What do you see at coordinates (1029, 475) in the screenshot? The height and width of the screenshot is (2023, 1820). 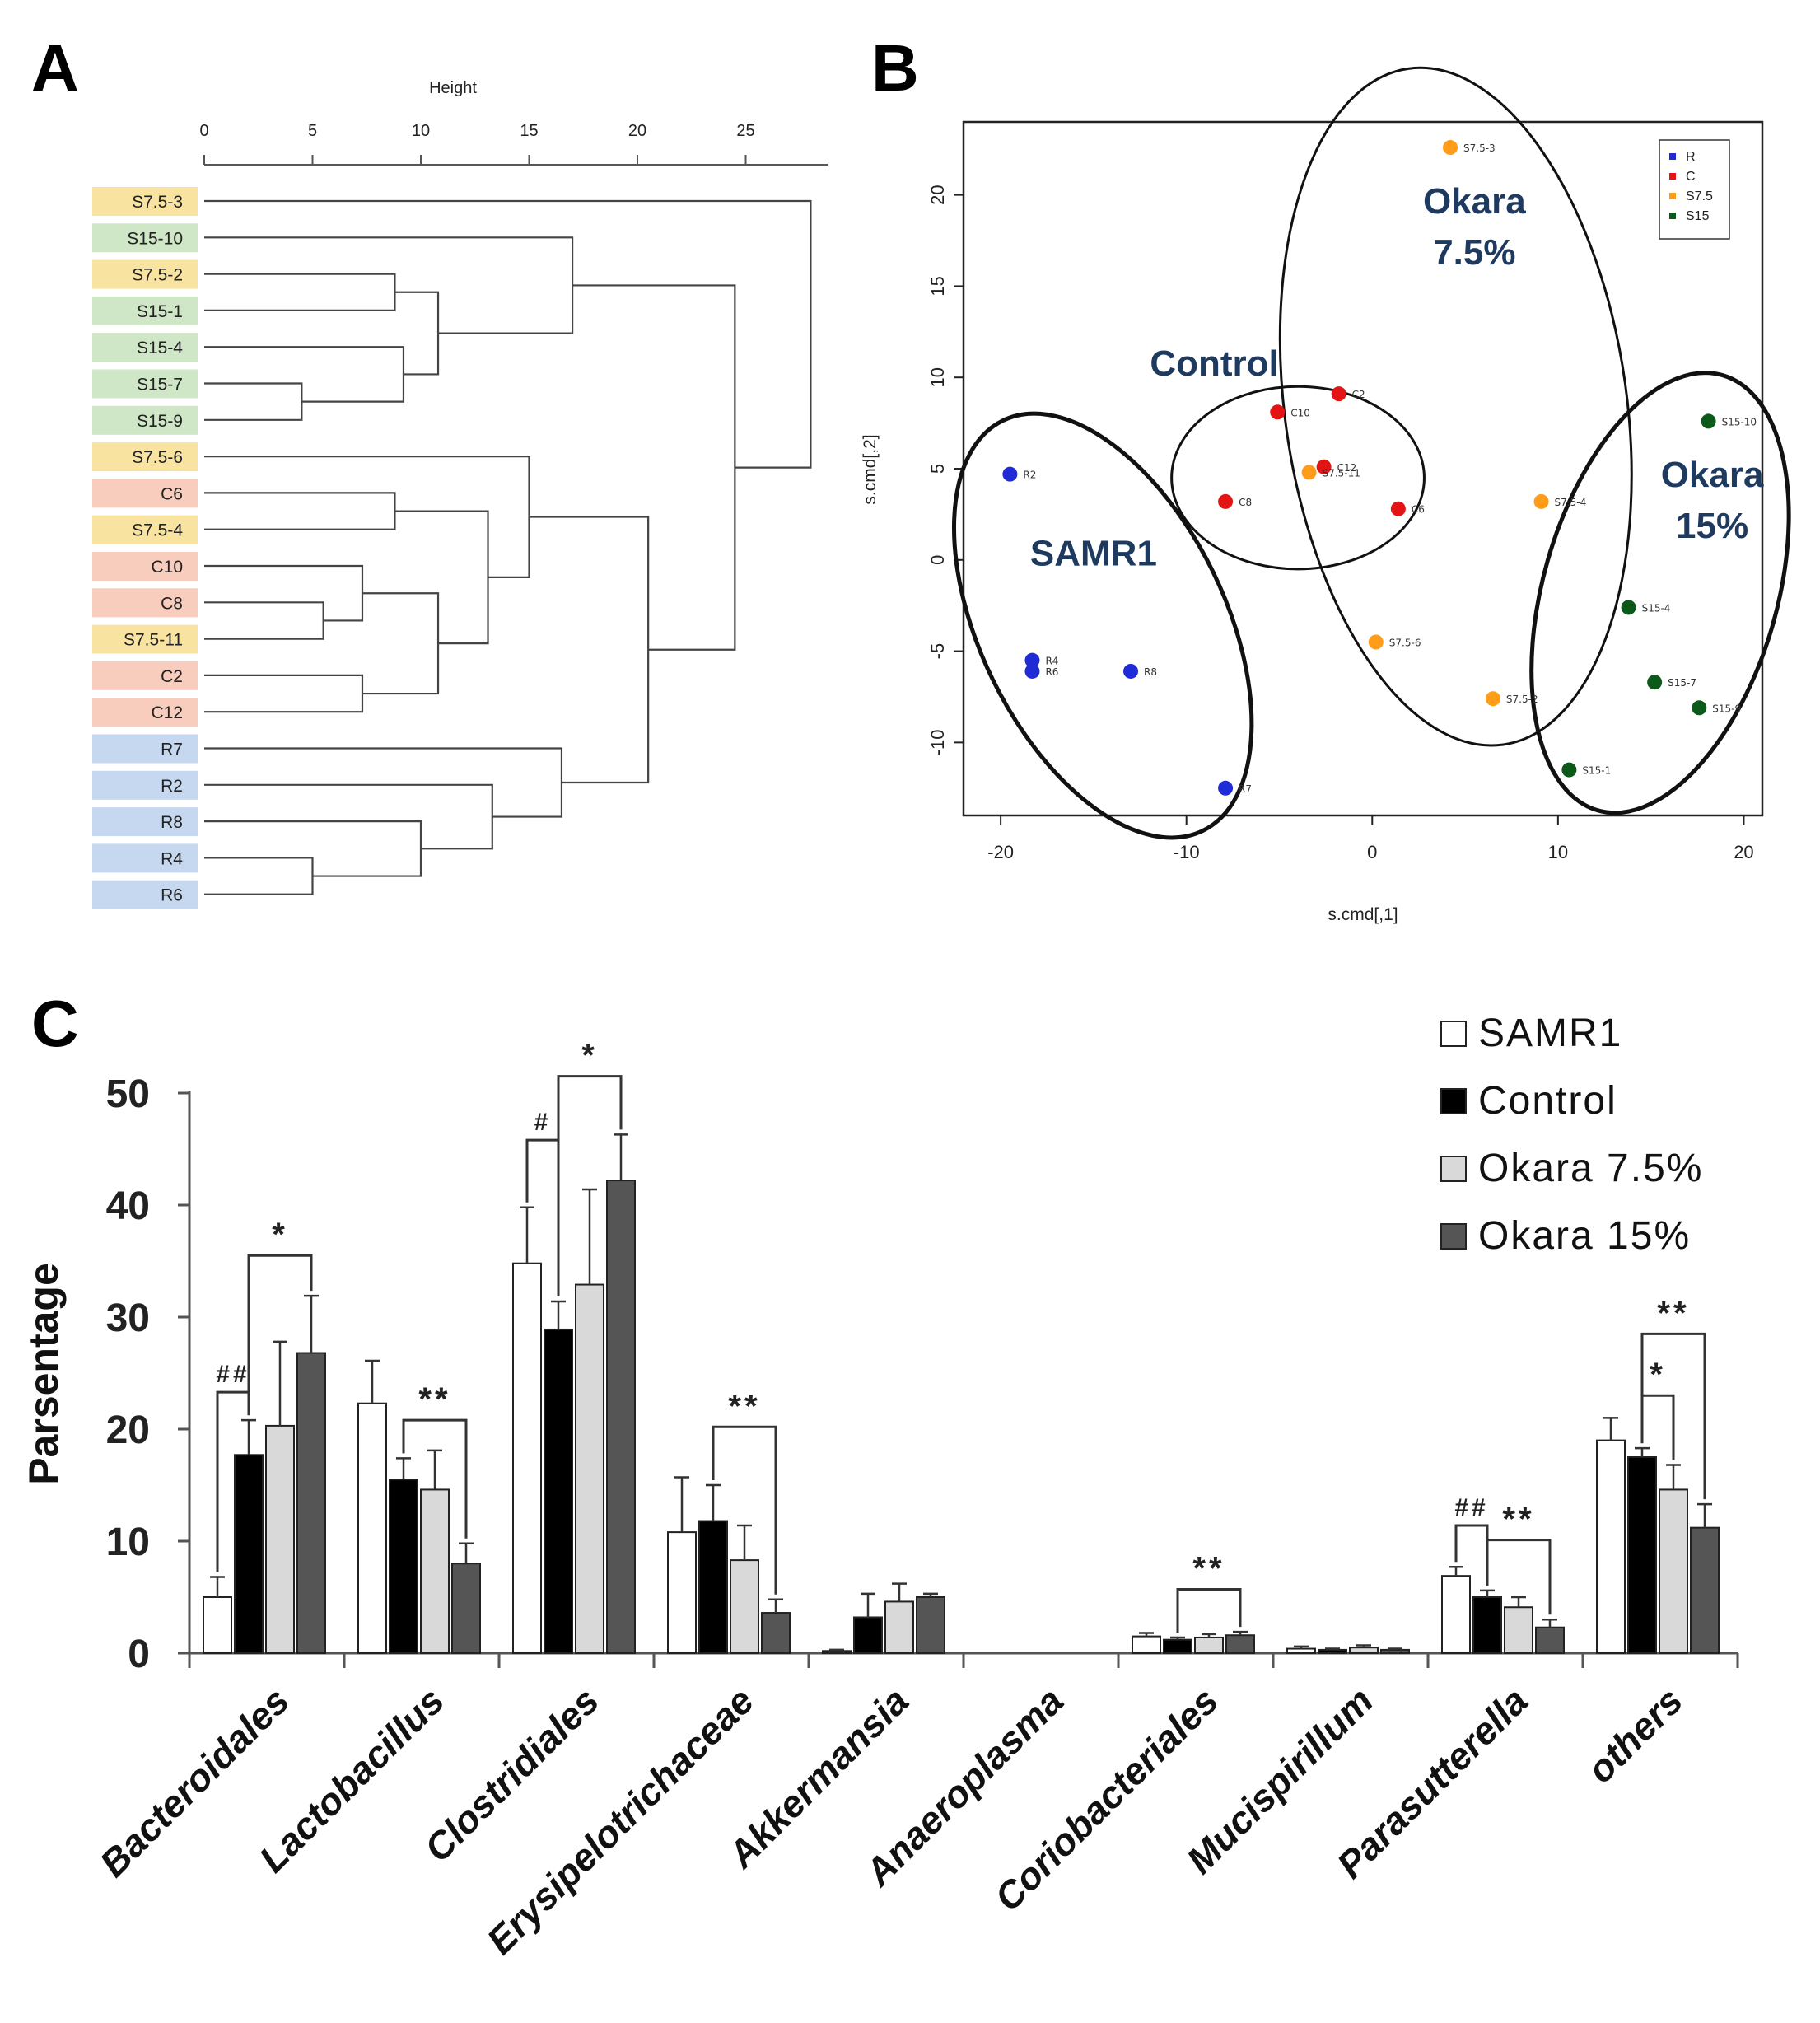 I see `point-label: R2` at bounding box center [1029, 475].